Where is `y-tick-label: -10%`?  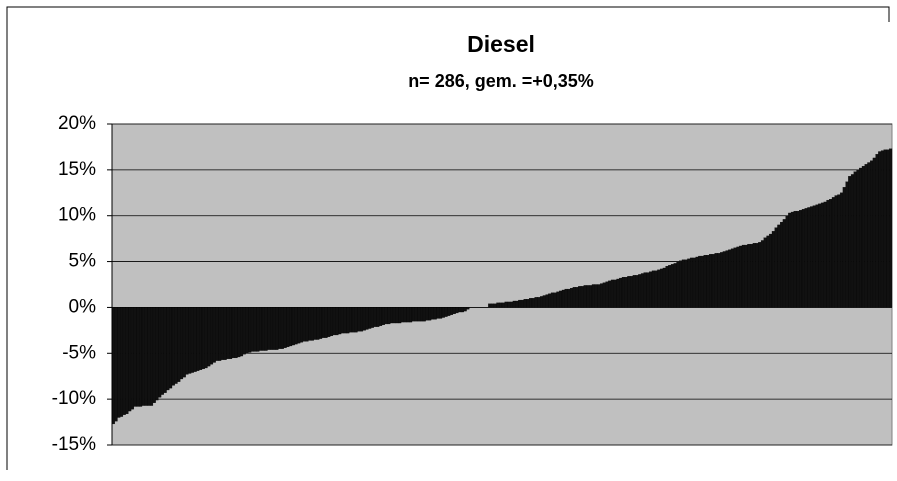 y-tick-label: -10% is located at coordinates (74, 398).